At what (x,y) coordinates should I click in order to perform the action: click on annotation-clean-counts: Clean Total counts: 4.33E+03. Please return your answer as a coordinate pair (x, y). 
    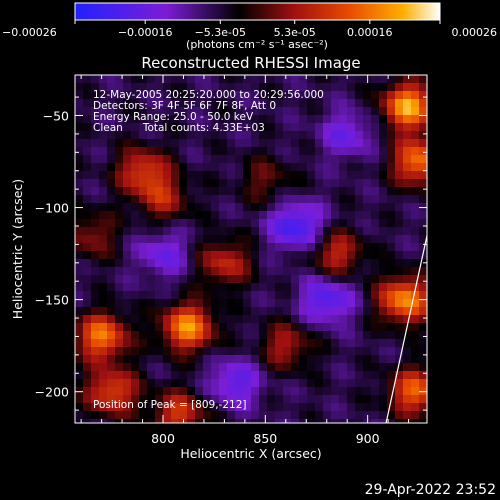
    Looking at the image, I should click on (179, 128).